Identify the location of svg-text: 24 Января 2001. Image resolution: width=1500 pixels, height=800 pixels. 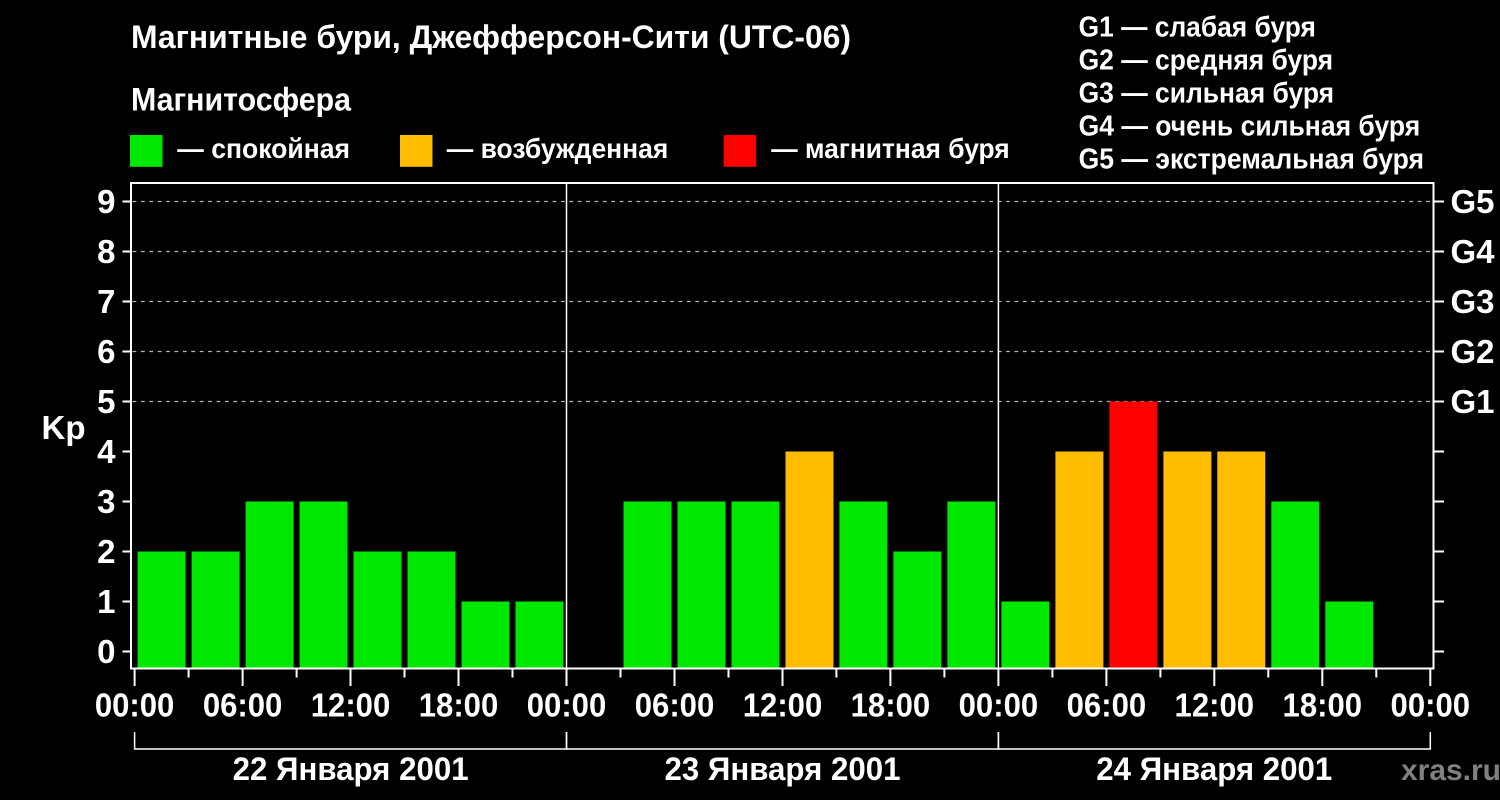
(1214, 769).